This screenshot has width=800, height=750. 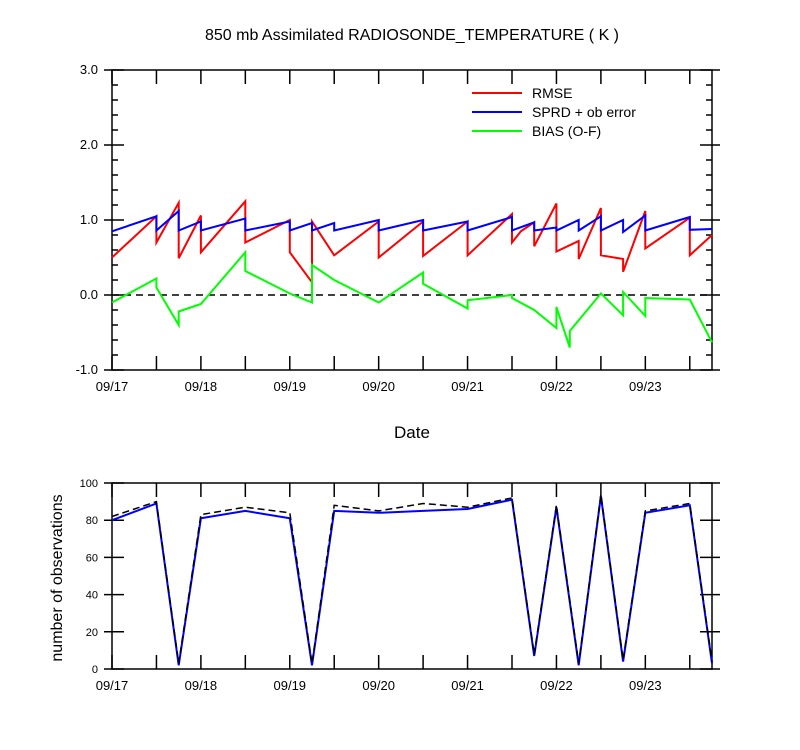 I want to click on y-tick-label: 2.0, so click(x=89, y=144).